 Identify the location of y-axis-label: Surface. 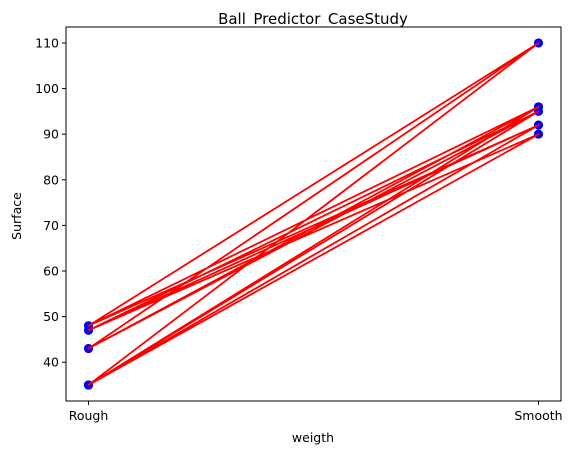
(16, 216).